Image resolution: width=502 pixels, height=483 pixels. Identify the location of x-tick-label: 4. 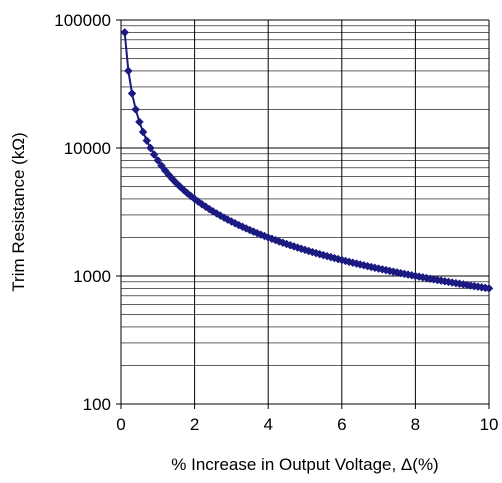
(267, 424).